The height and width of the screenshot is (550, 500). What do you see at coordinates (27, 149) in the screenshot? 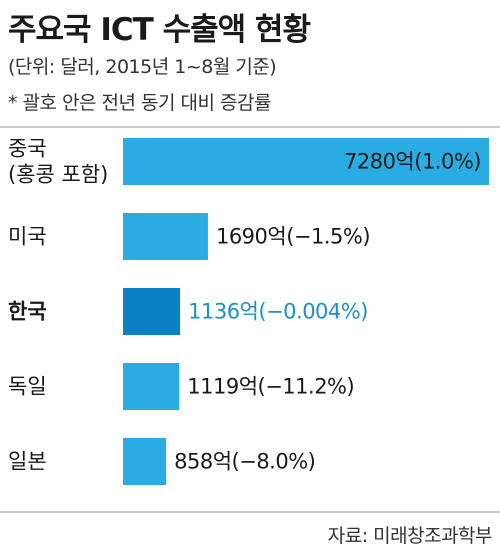
I see `category-label-0-line-0: 중국` at bounding box center [27, 149].